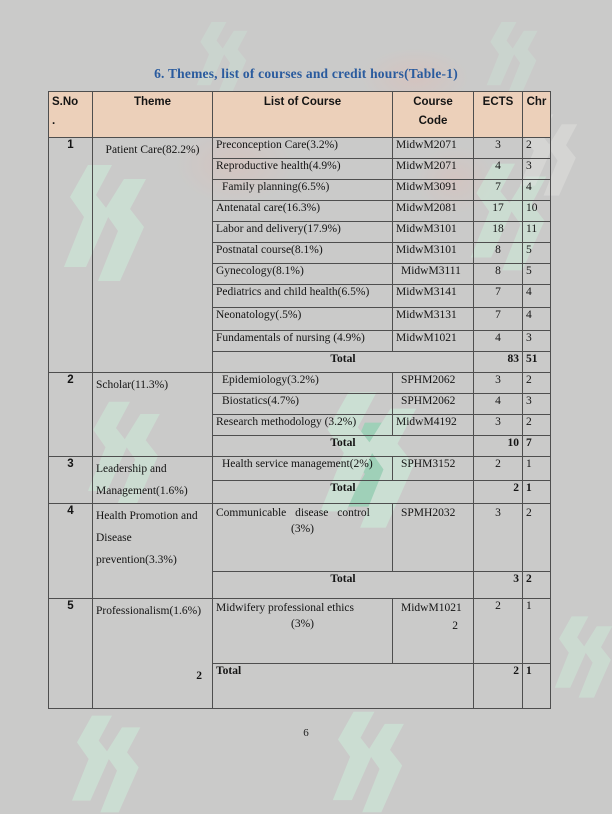 This screenshot has height=814, width=612. Describe the element at coordinates (302, 537) in the screenshot. I see `course-name: Communicable disease control (3%)` at that location.